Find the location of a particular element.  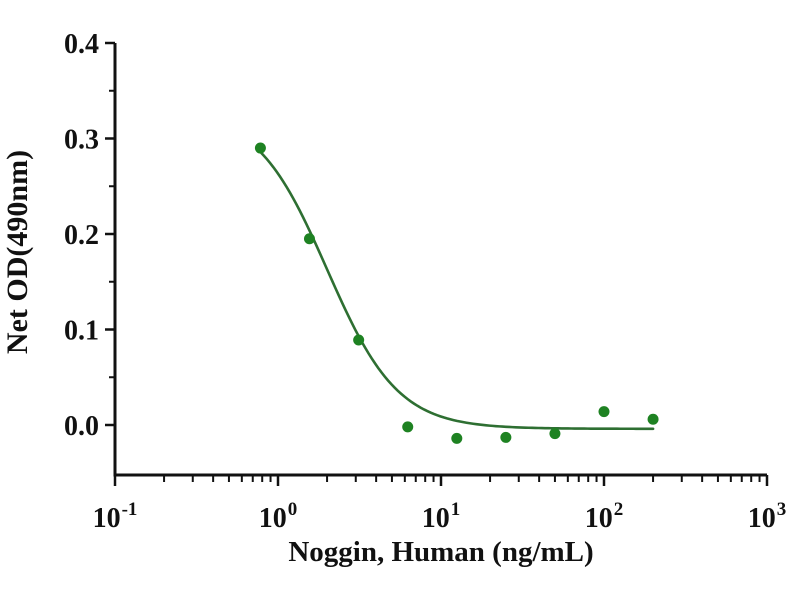

y-tick-label: 0.1 is located at coordinates (81, 331).